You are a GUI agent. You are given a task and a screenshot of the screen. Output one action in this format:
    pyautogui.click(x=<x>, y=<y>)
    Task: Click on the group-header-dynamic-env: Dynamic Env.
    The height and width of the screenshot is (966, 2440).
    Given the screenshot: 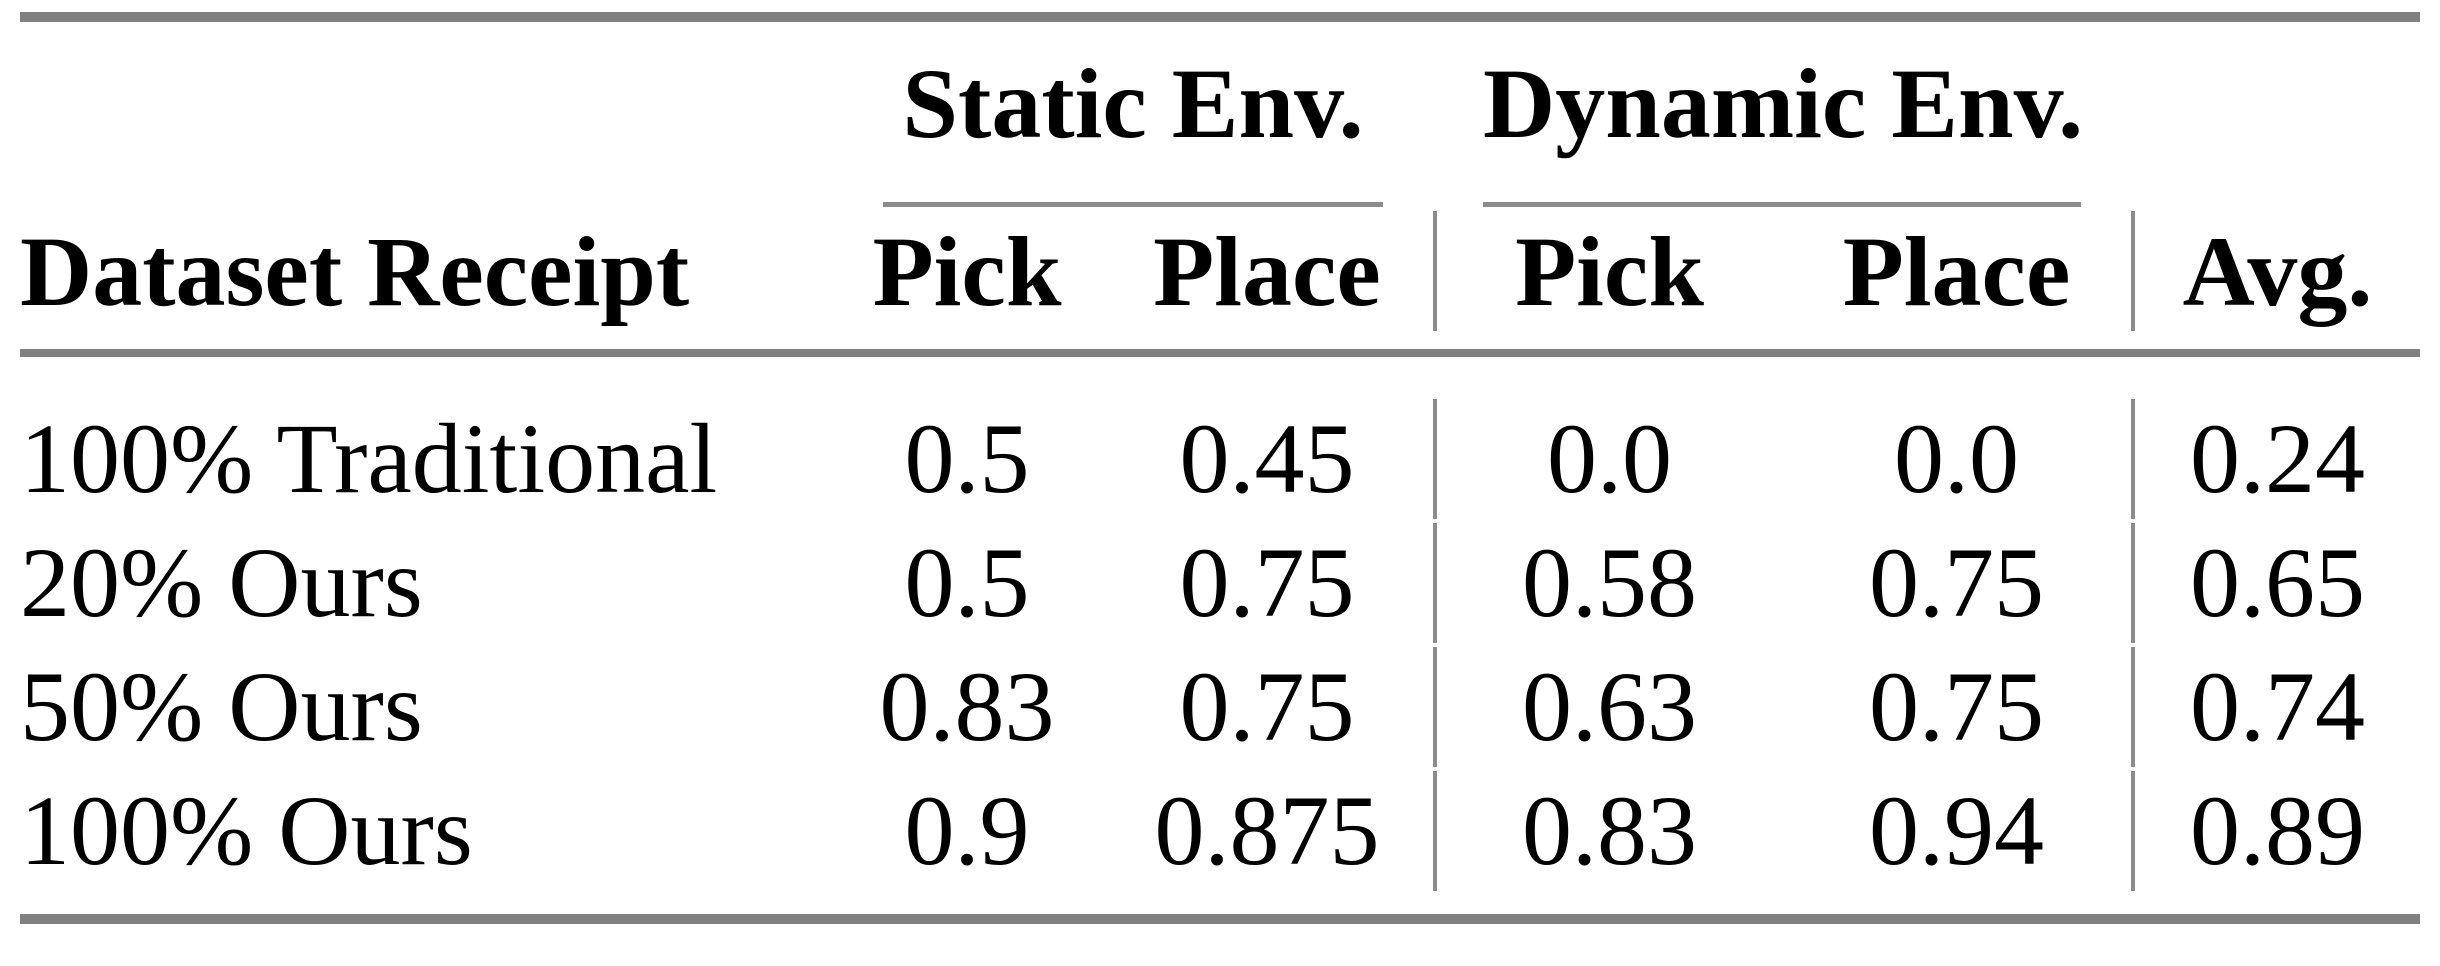 What is the action you would take?
    pyautogui.click(x=1782, y=116)
    